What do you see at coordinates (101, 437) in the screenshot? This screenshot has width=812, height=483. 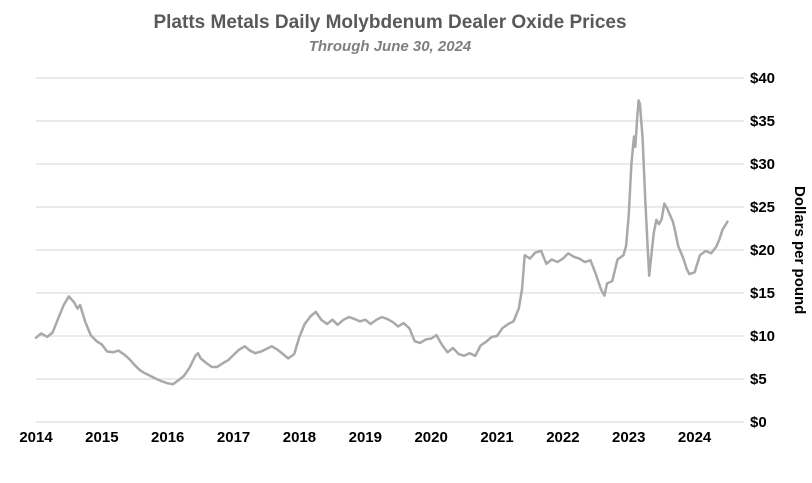 I see `x-tick-label: 2015` at bounding box center [101, 437].